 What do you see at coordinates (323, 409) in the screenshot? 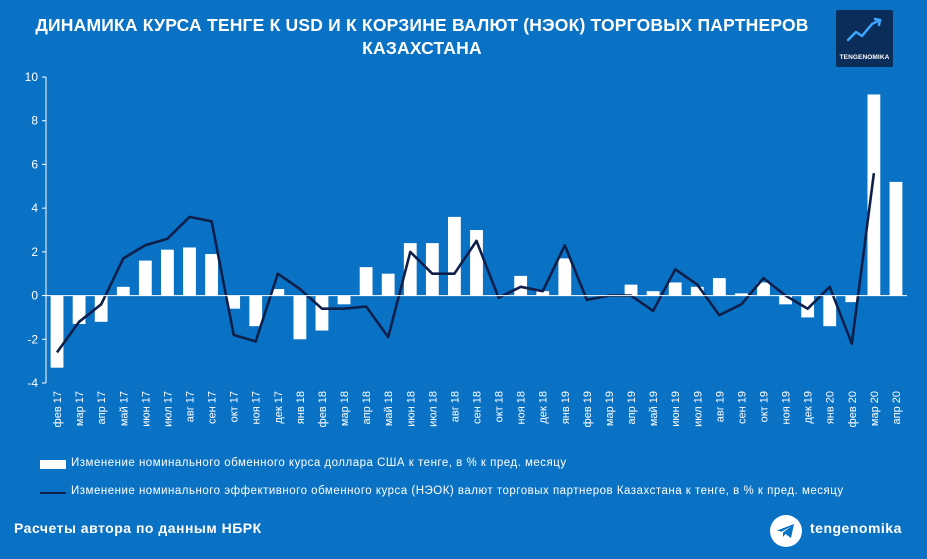
I see `x-tick-label: фев 18` at bounding box center [323, 409].